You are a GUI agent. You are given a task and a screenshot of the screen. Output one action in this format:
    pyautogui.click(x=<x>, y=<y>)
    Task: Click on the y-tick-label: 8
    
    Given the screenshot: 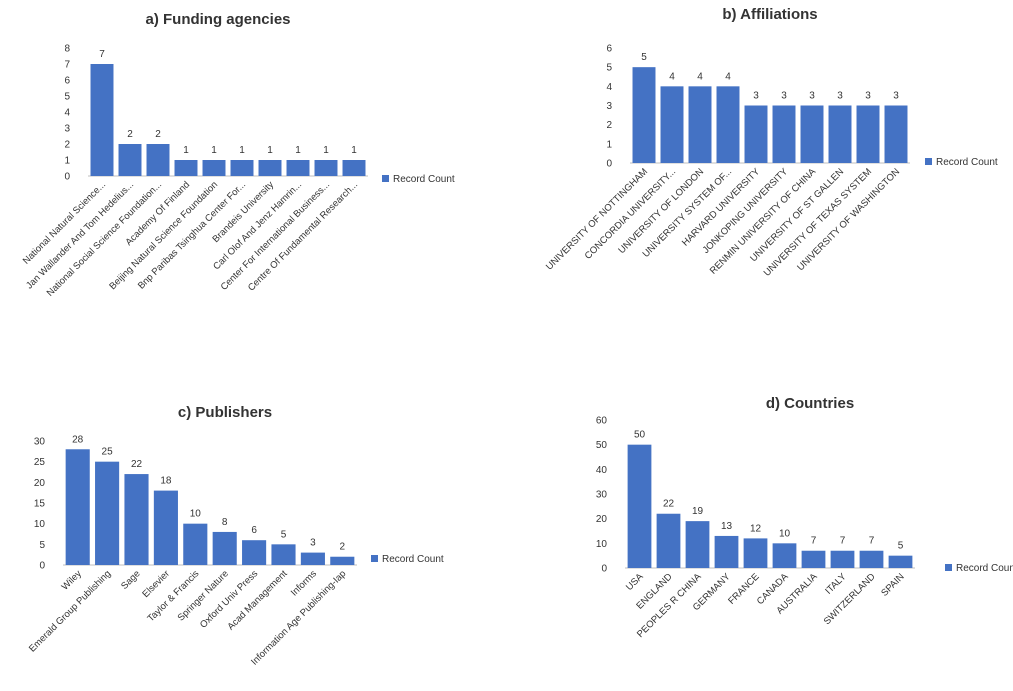 What is the action you would take?
    pyautogui.click(x=67, y=49)
    